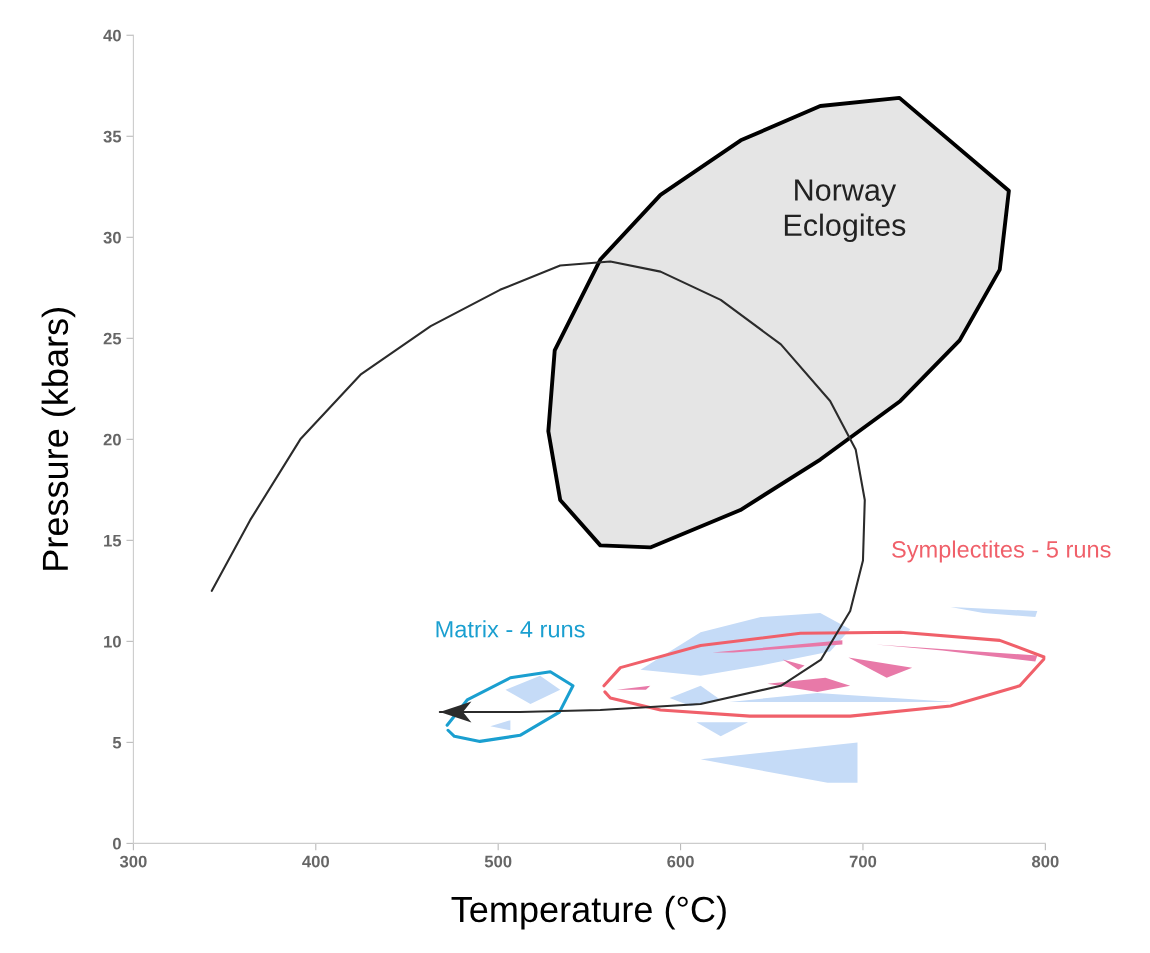 This screenshot has width=1150, height=953. What do you see at coordinates (588, 912) in the screenshot?
I see `x-axis-title: Temperature (°C)` at bounding box center [588, 912].